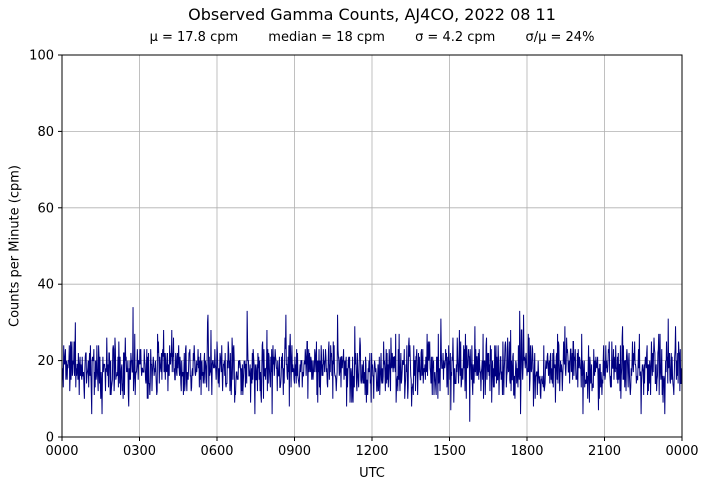 The width and height of the screenshot is (705, 489). I want to click on stat-sigma-over-mean: σ/μ = 24%, so click(560, 37).